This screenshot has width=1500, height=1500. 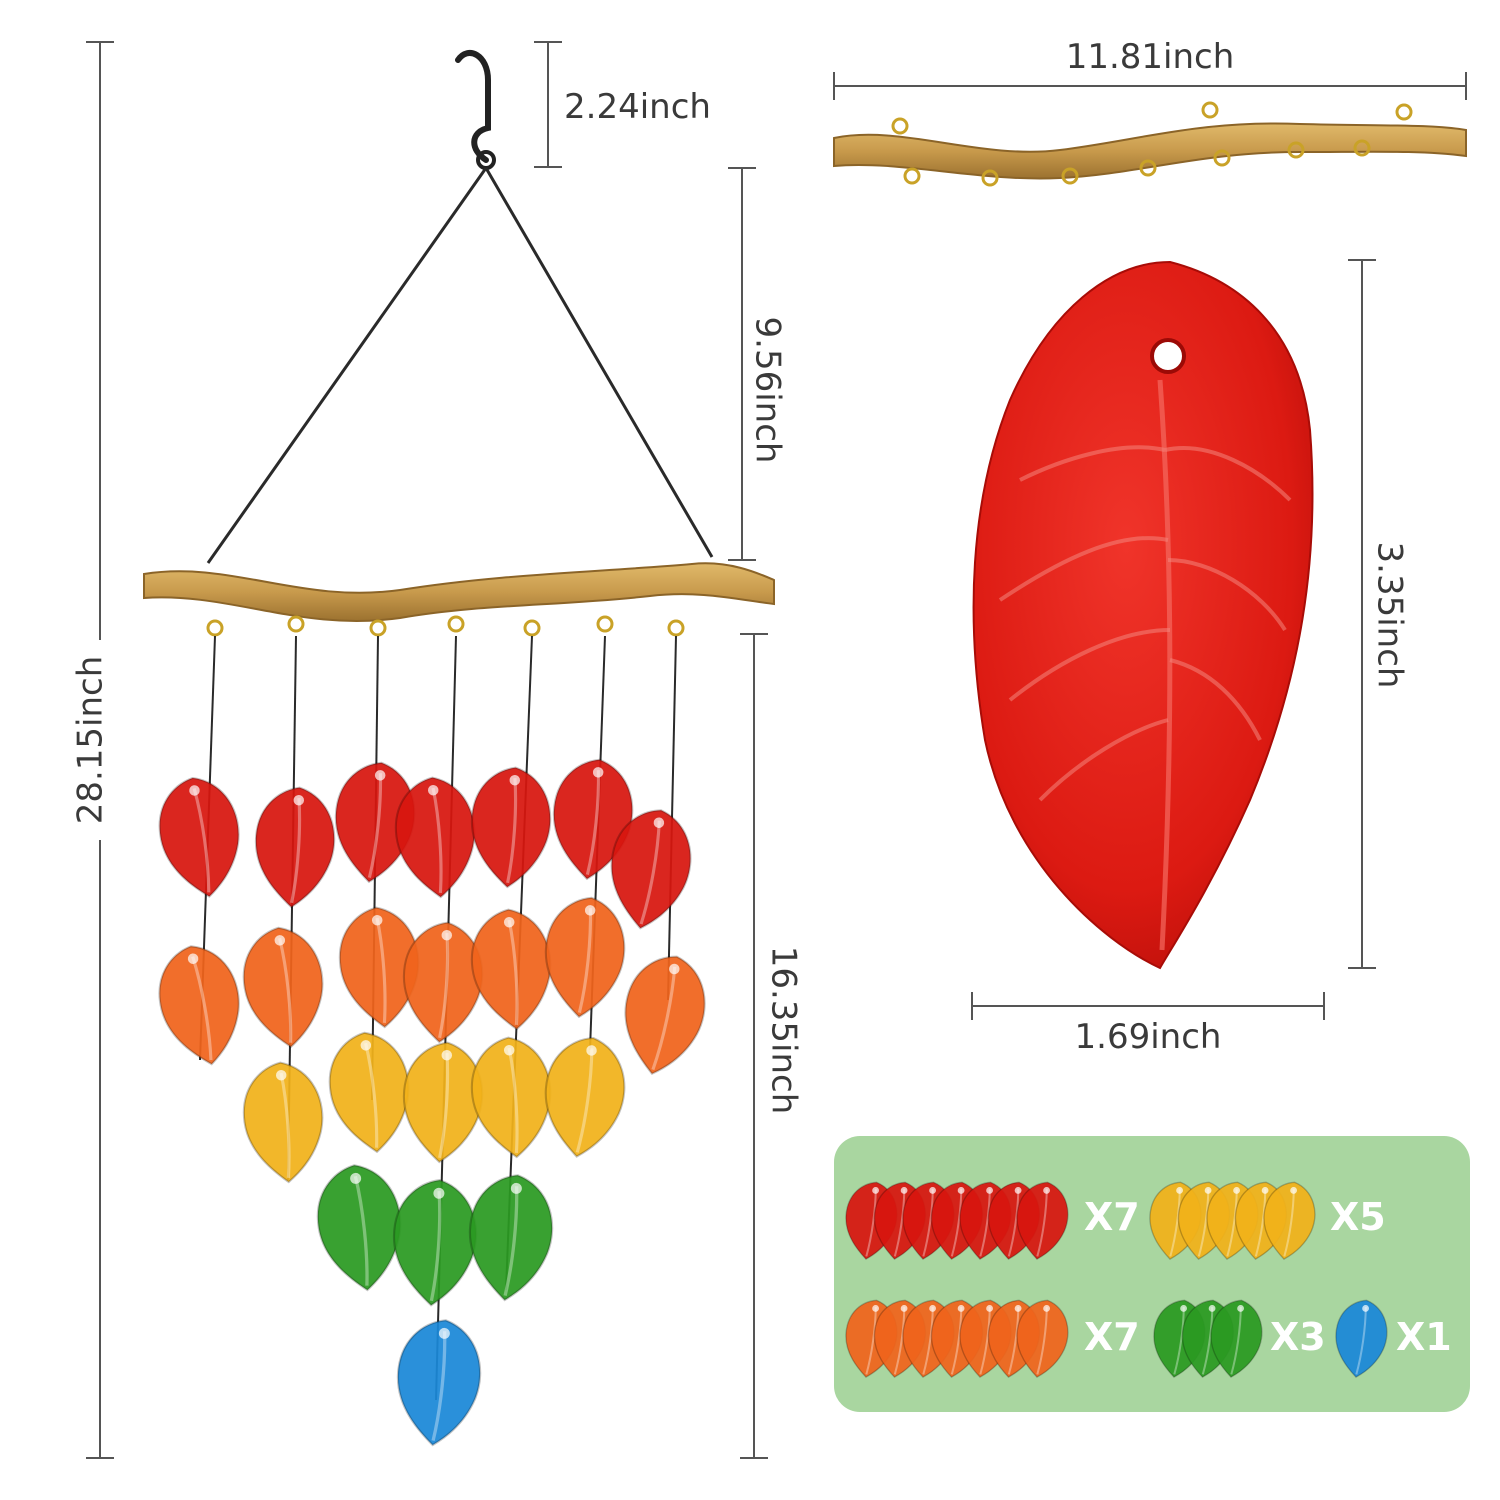 I want to click on big-red-leaf, so click(x=1143, y=615).